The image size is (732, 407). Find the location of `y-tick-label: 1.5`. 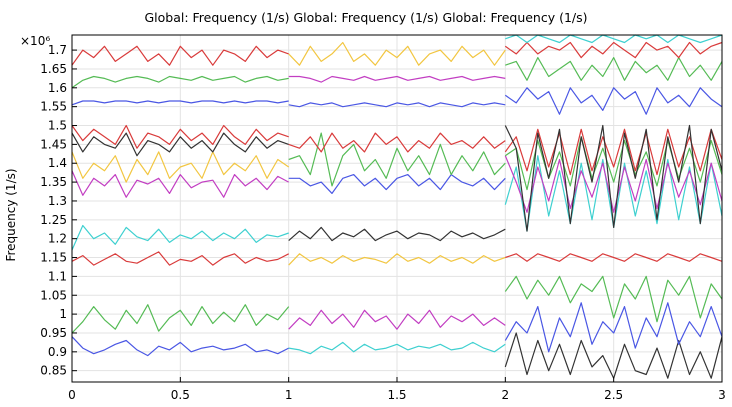

y-tick-label: 1.5 is located at coordinates (57, 126).